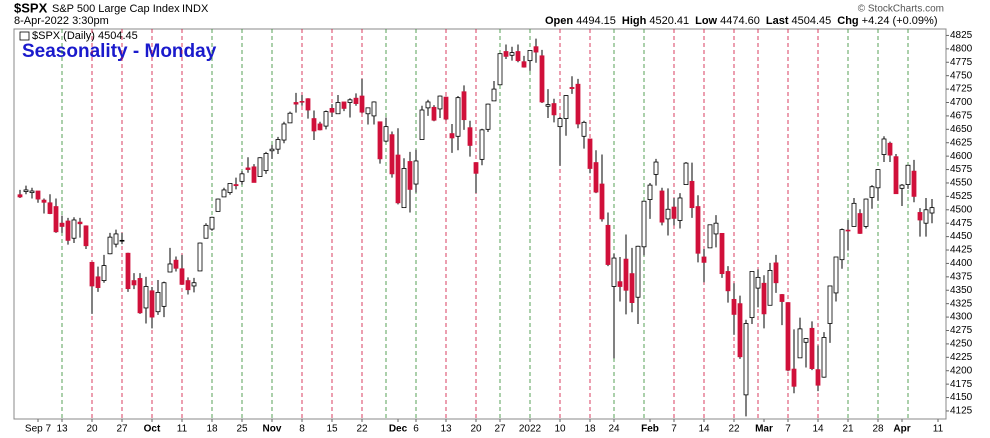 The image size is (990, 438). What do you see at coordinates (706, 21) in the screenshot?
I see `quote-label: Low` at bounding box center [706, 21].